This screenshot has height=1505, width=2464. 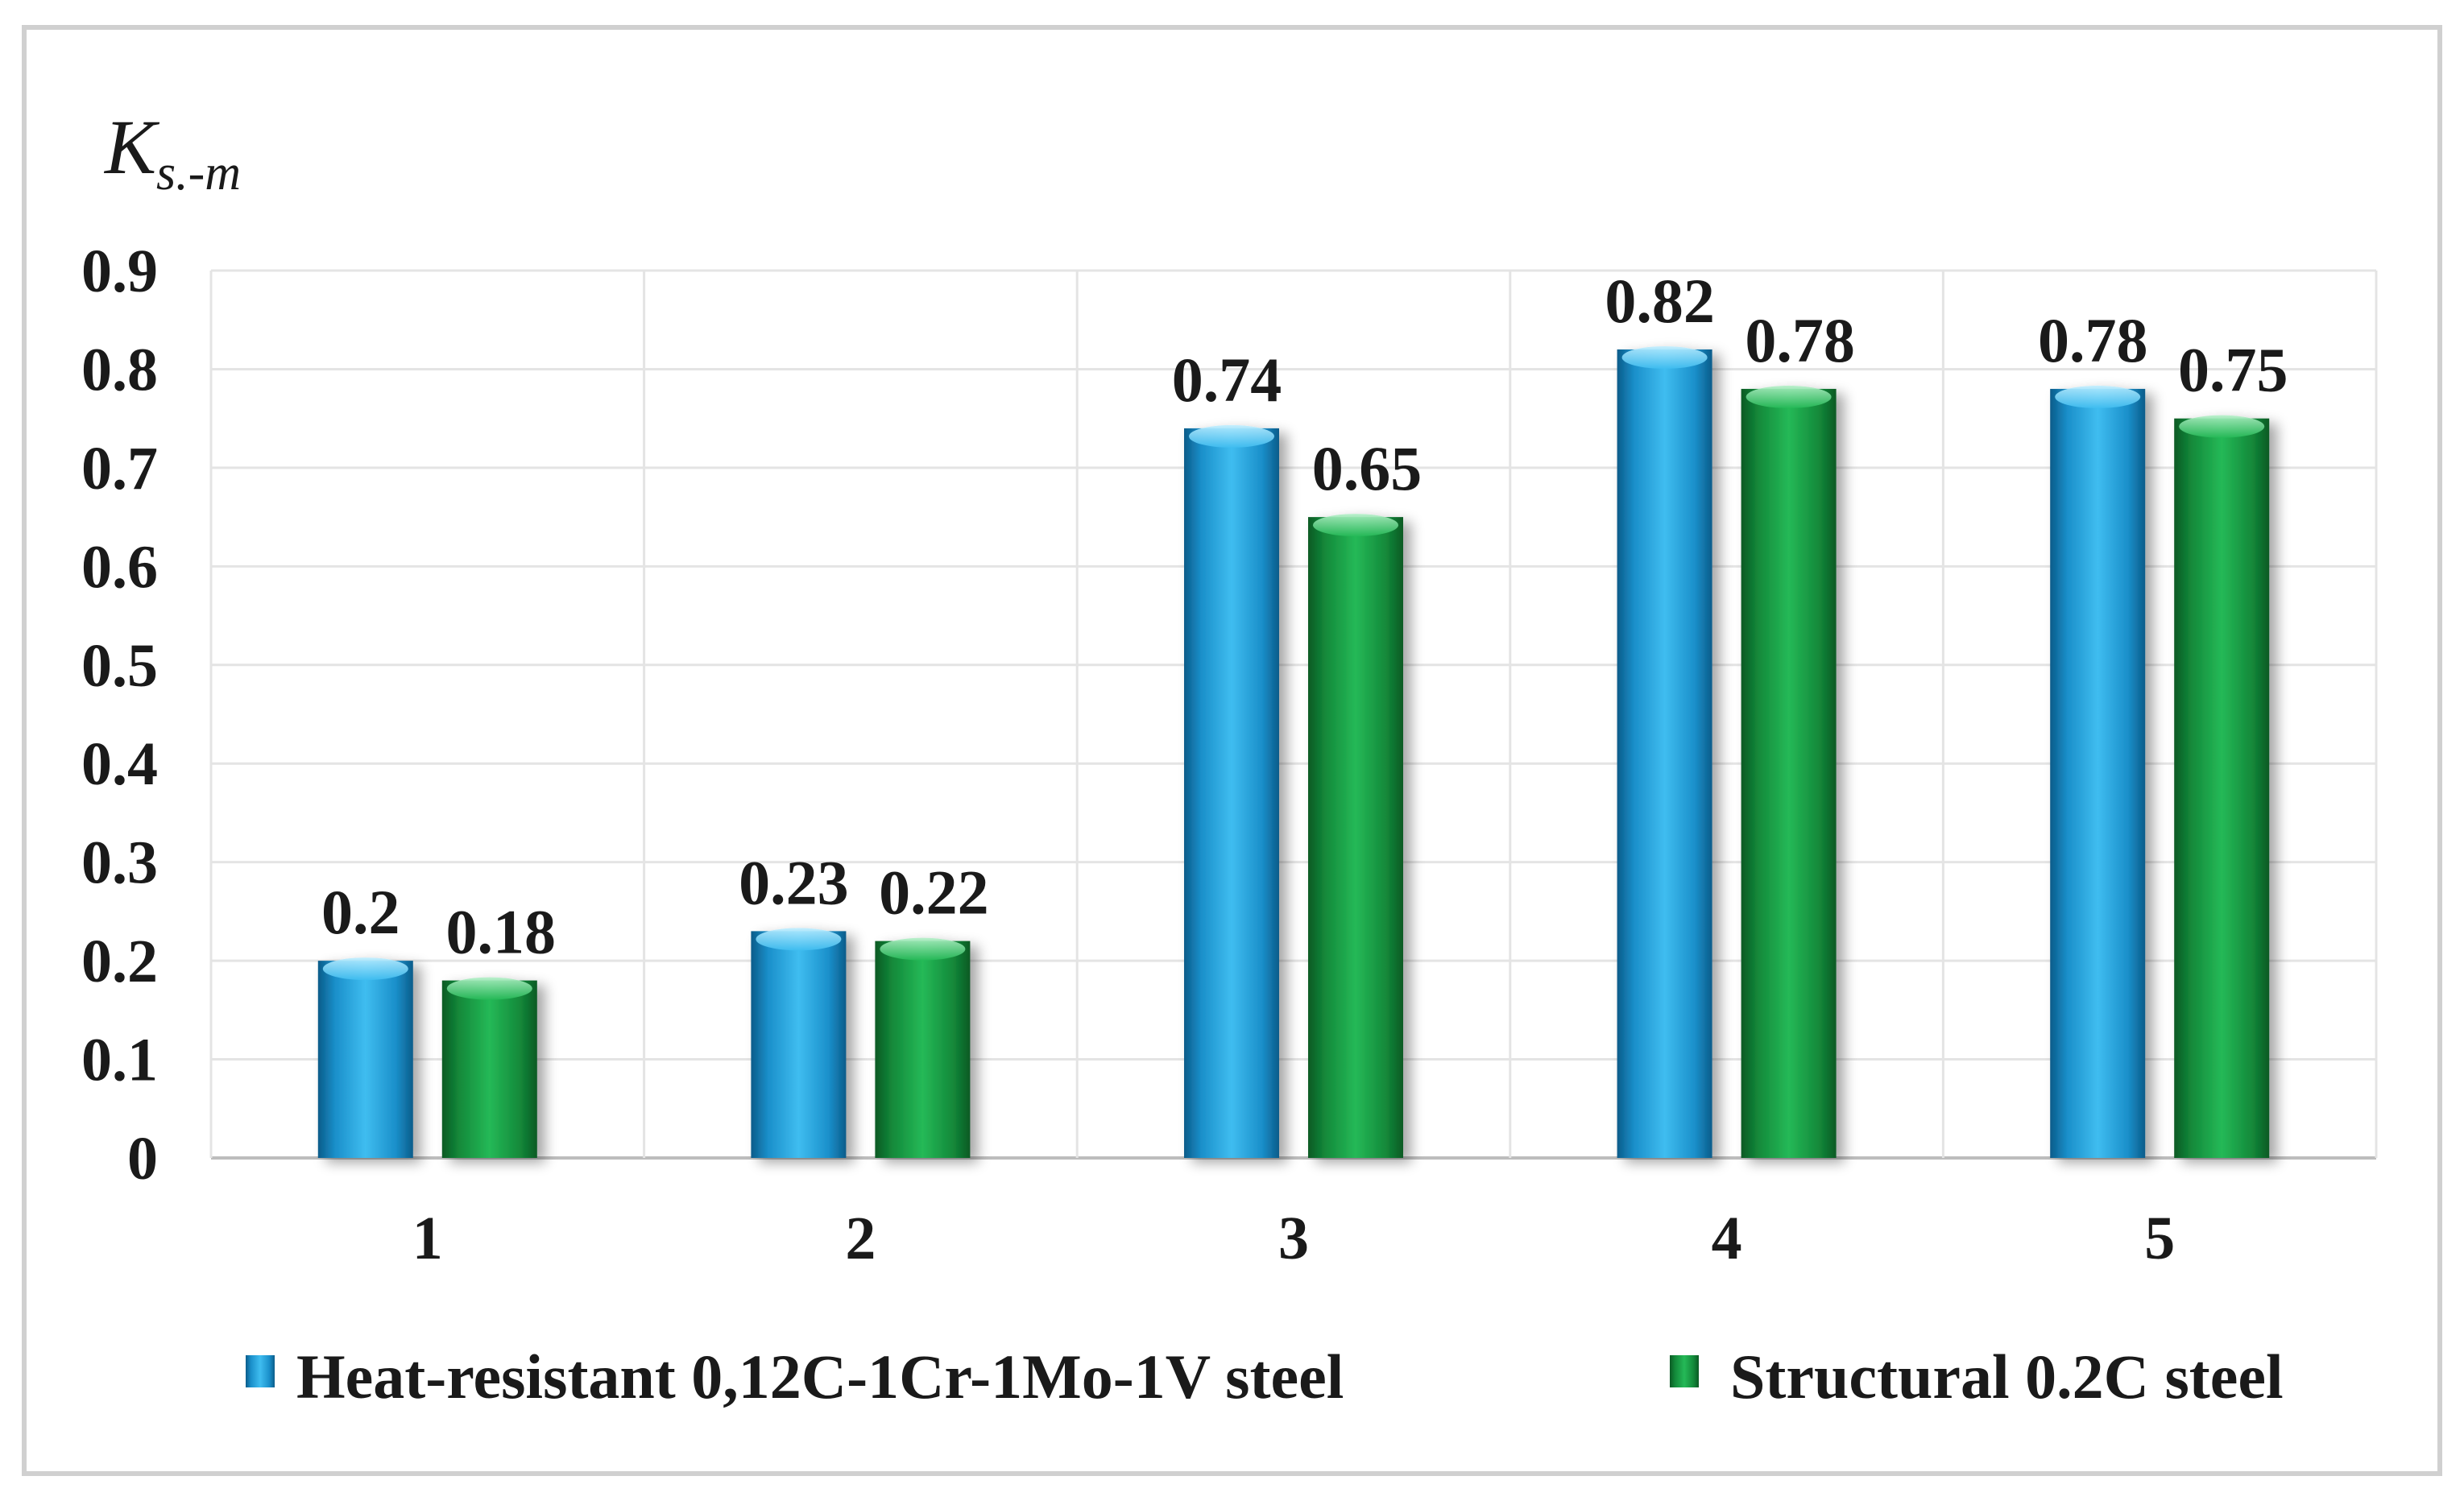 What do you see at coordinates (427, 1238) in the screenshot?
I see `x-tick-label-1: 1` at bounding box center [427, 1238].